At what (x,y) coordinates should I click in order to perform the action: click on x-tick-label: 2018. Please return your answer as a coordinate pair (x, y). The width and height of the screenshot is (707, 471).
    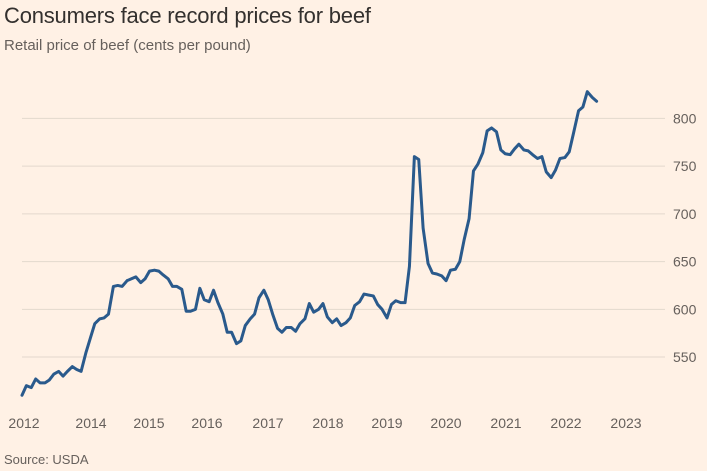
    Looking at the image, I should click on (327, 423).